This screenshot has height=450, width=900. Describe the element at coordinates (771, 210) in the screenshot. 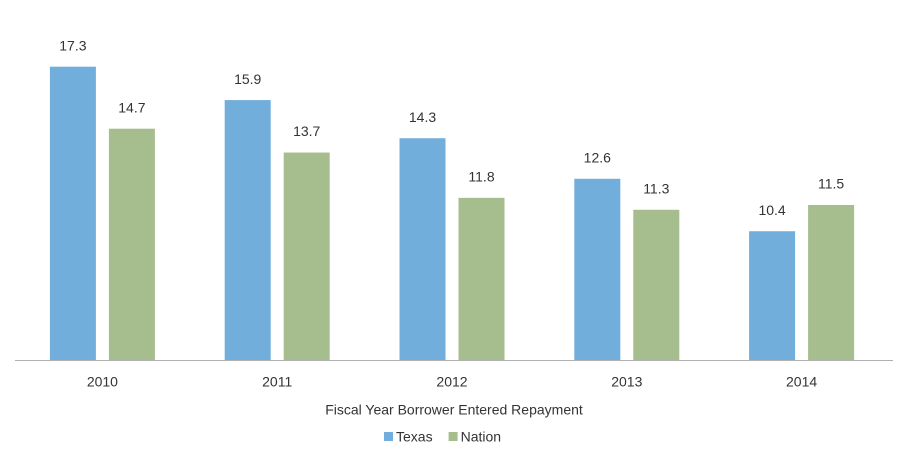

I see `value-label: 10.4` at that location.